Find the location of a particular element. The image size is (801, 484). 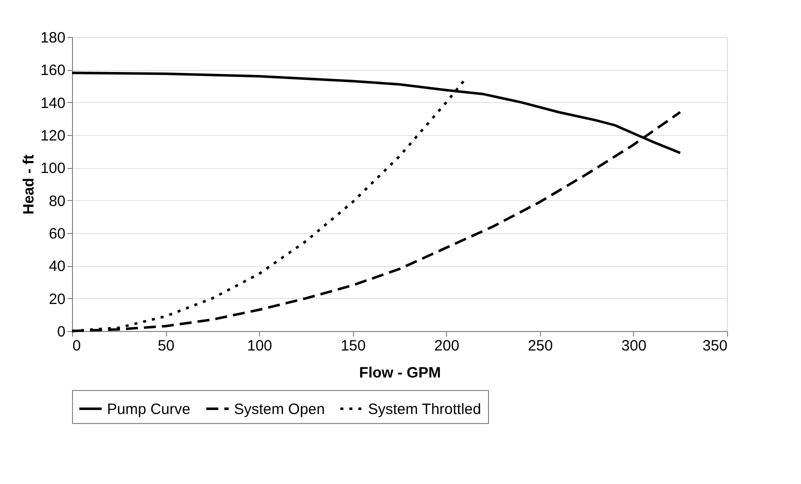

x-tick-label: 250 is located at coordinates (540, 346).